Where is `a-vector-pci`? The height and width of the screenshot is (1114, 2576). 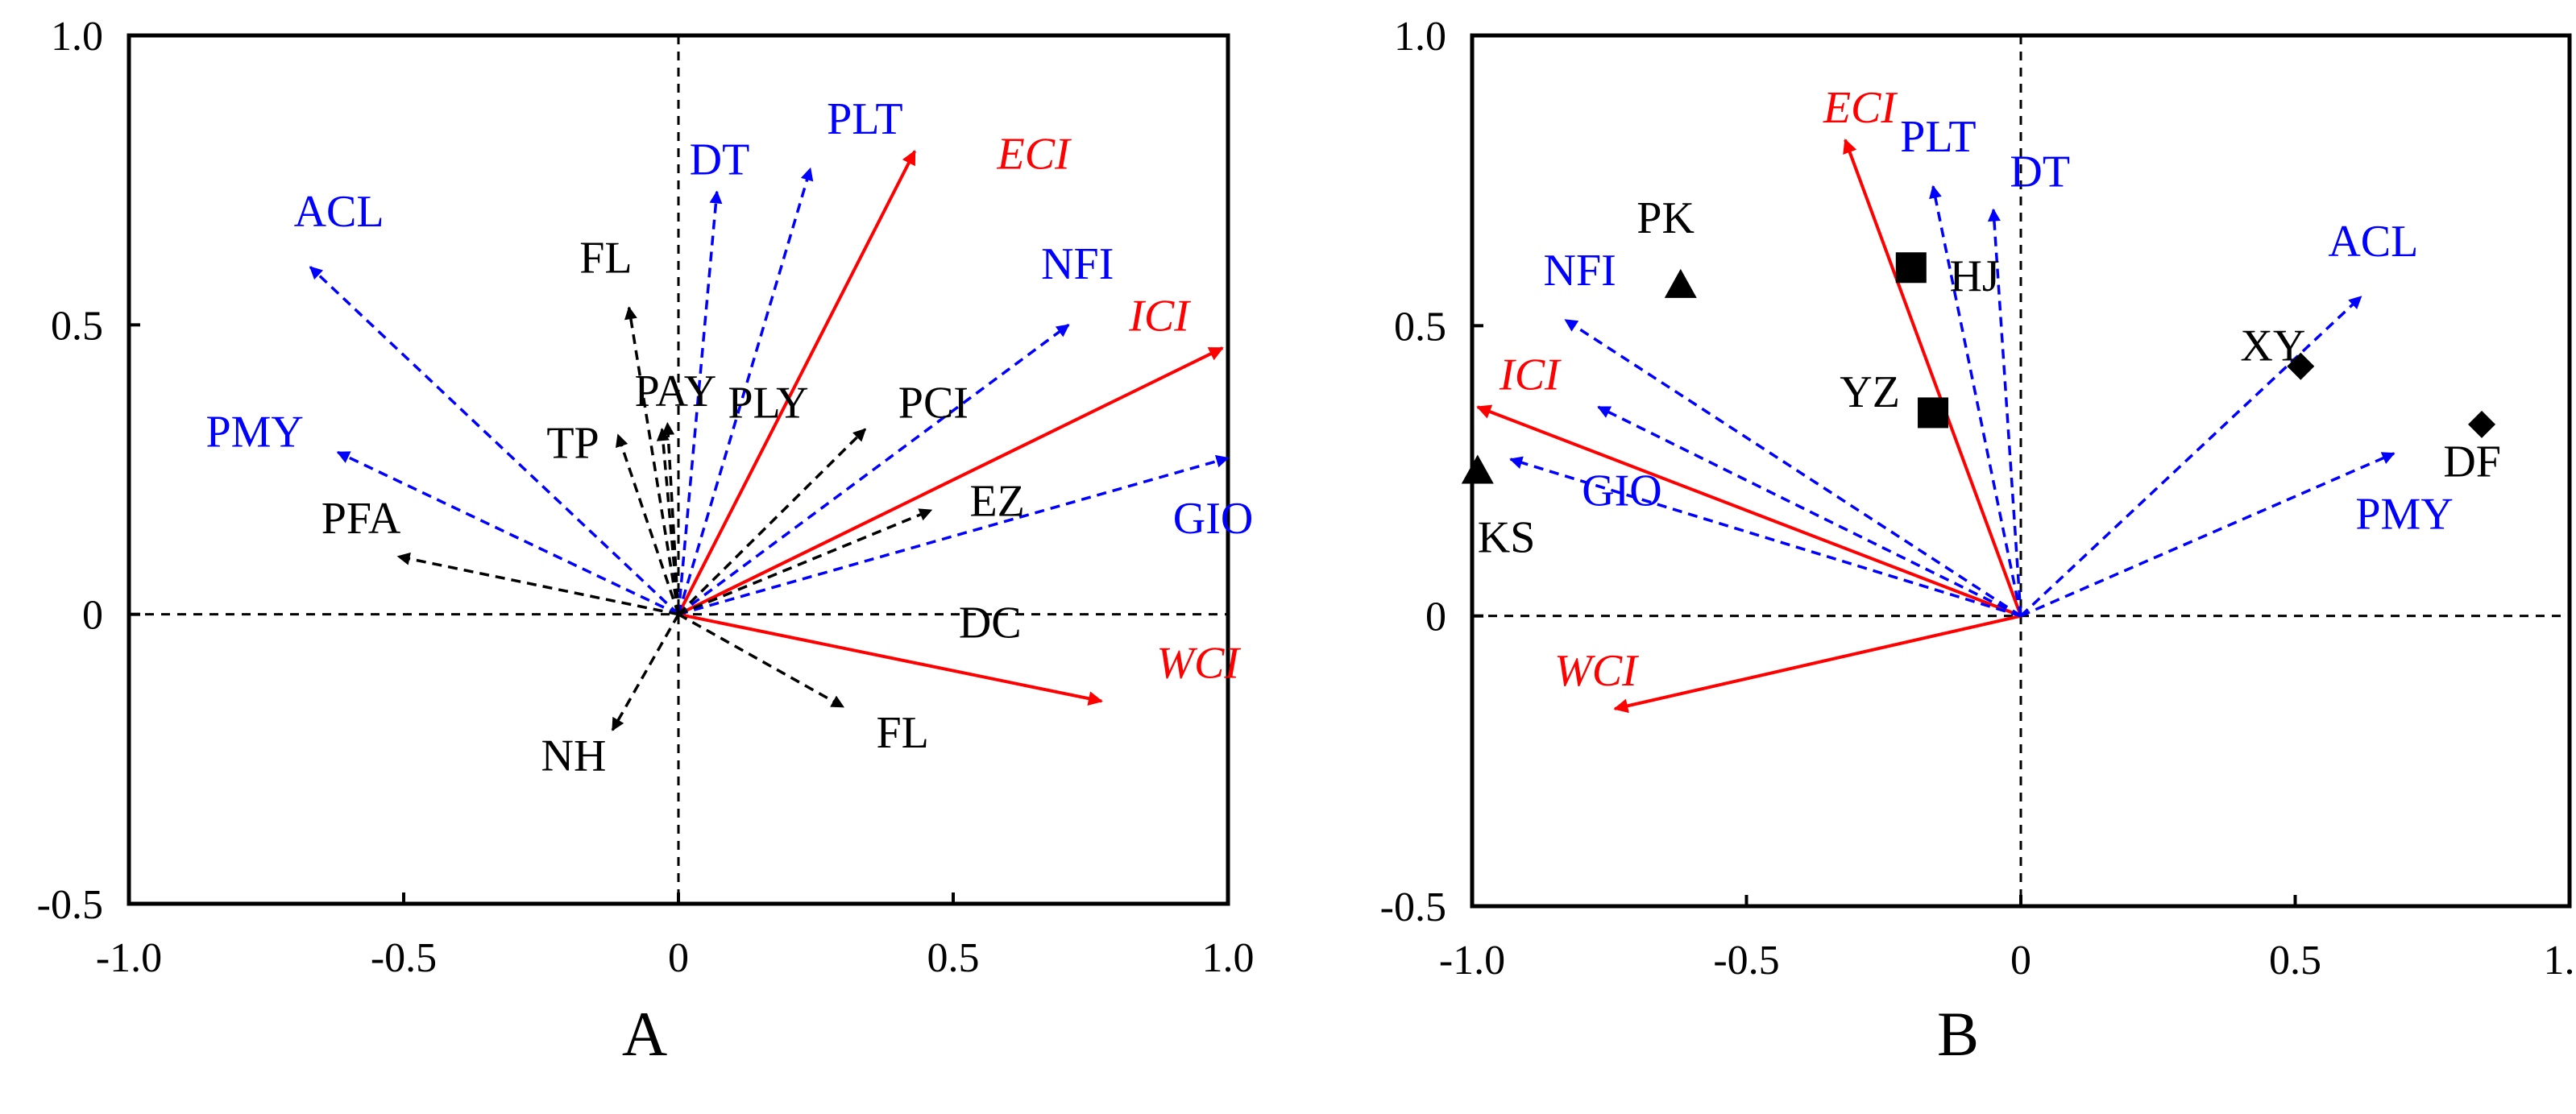 a-vector-pci is located at coordinates (772, 521).